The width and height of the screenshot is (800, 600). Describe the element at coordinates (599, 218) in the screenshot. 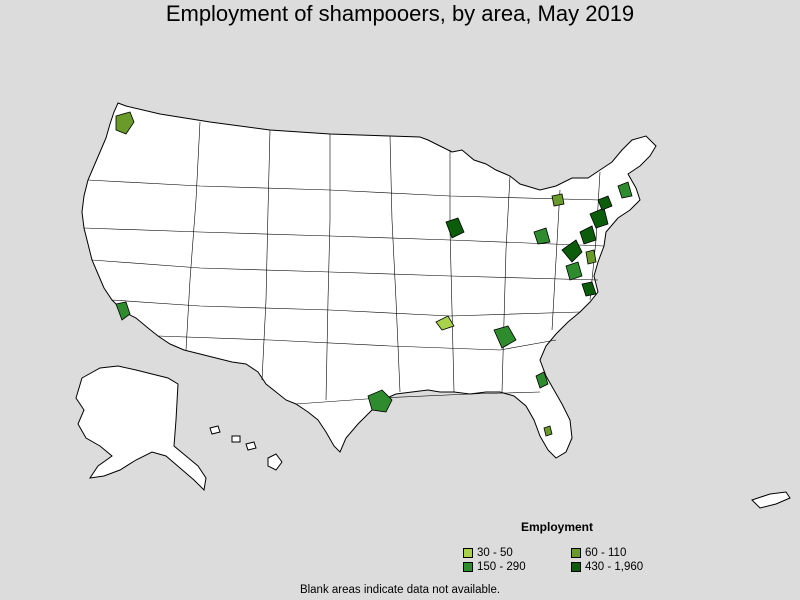

I see `area-new-york` at that location.